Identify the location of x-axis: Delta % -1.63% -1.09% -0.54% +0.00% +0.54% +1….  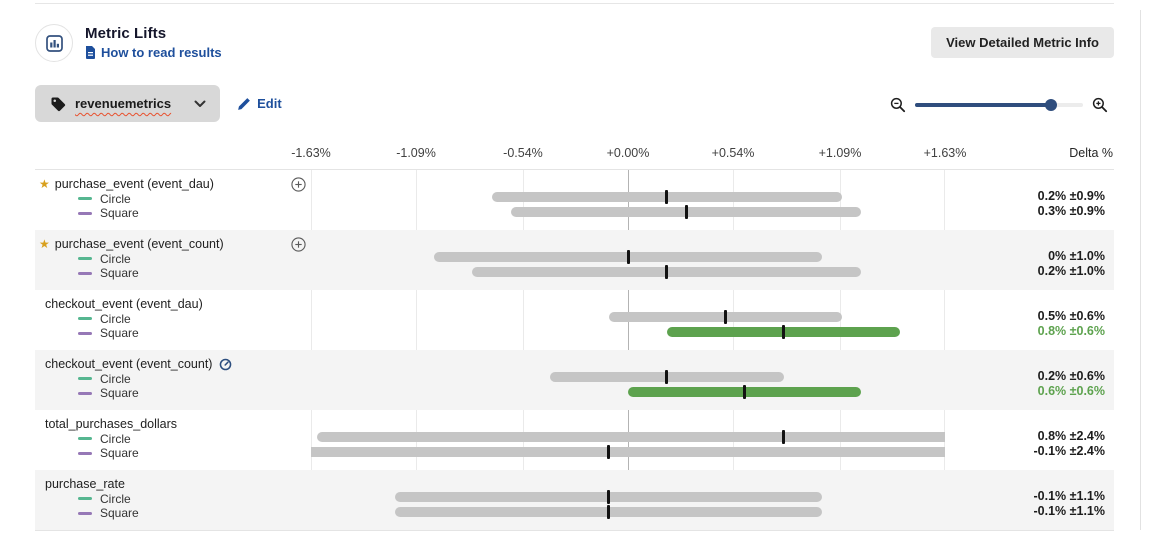
(574, 145).